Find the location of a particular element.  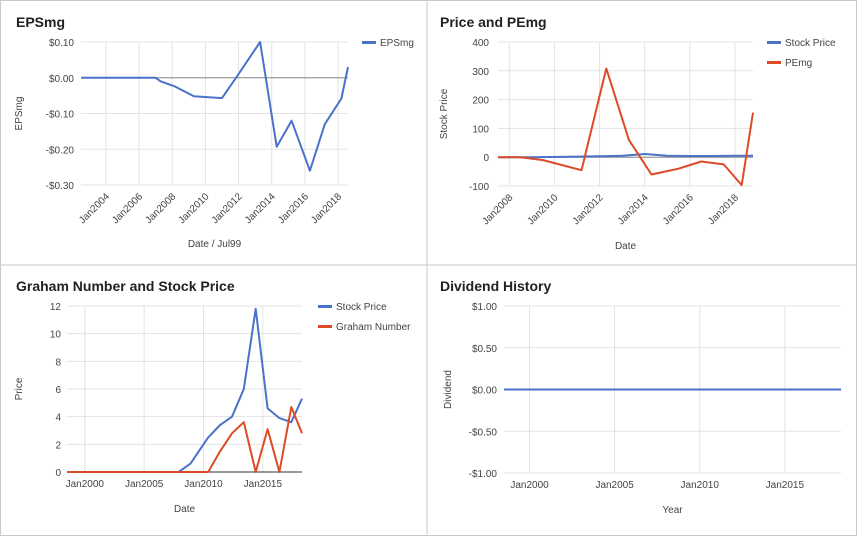

x-axis-title: Year is located at coordinates (672, 510).